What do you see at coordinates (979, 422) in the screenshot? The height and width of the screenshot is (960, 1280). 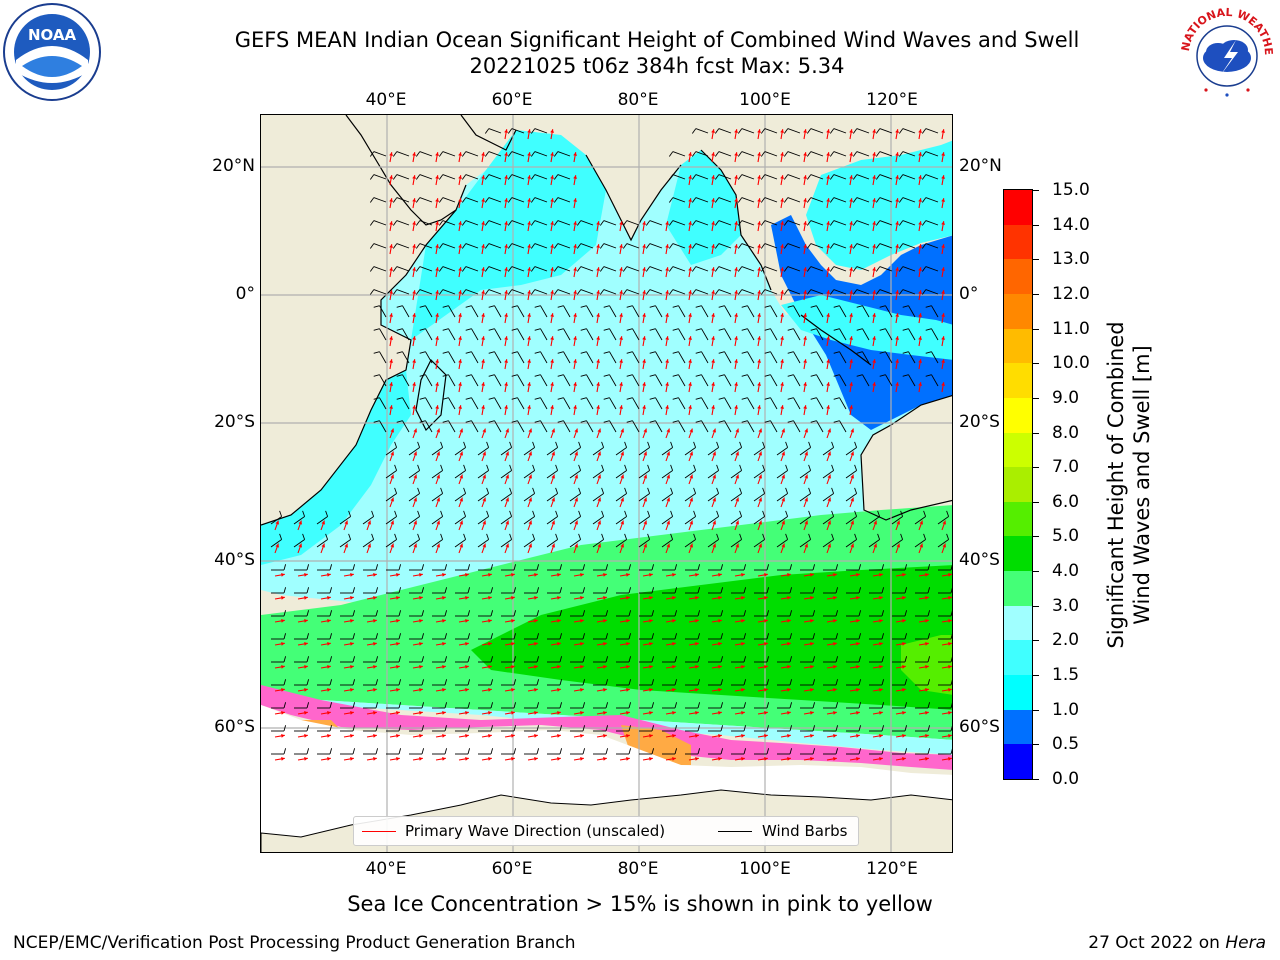 I see `tick-right-20s: 20°S` at bounding box center [979, 422].